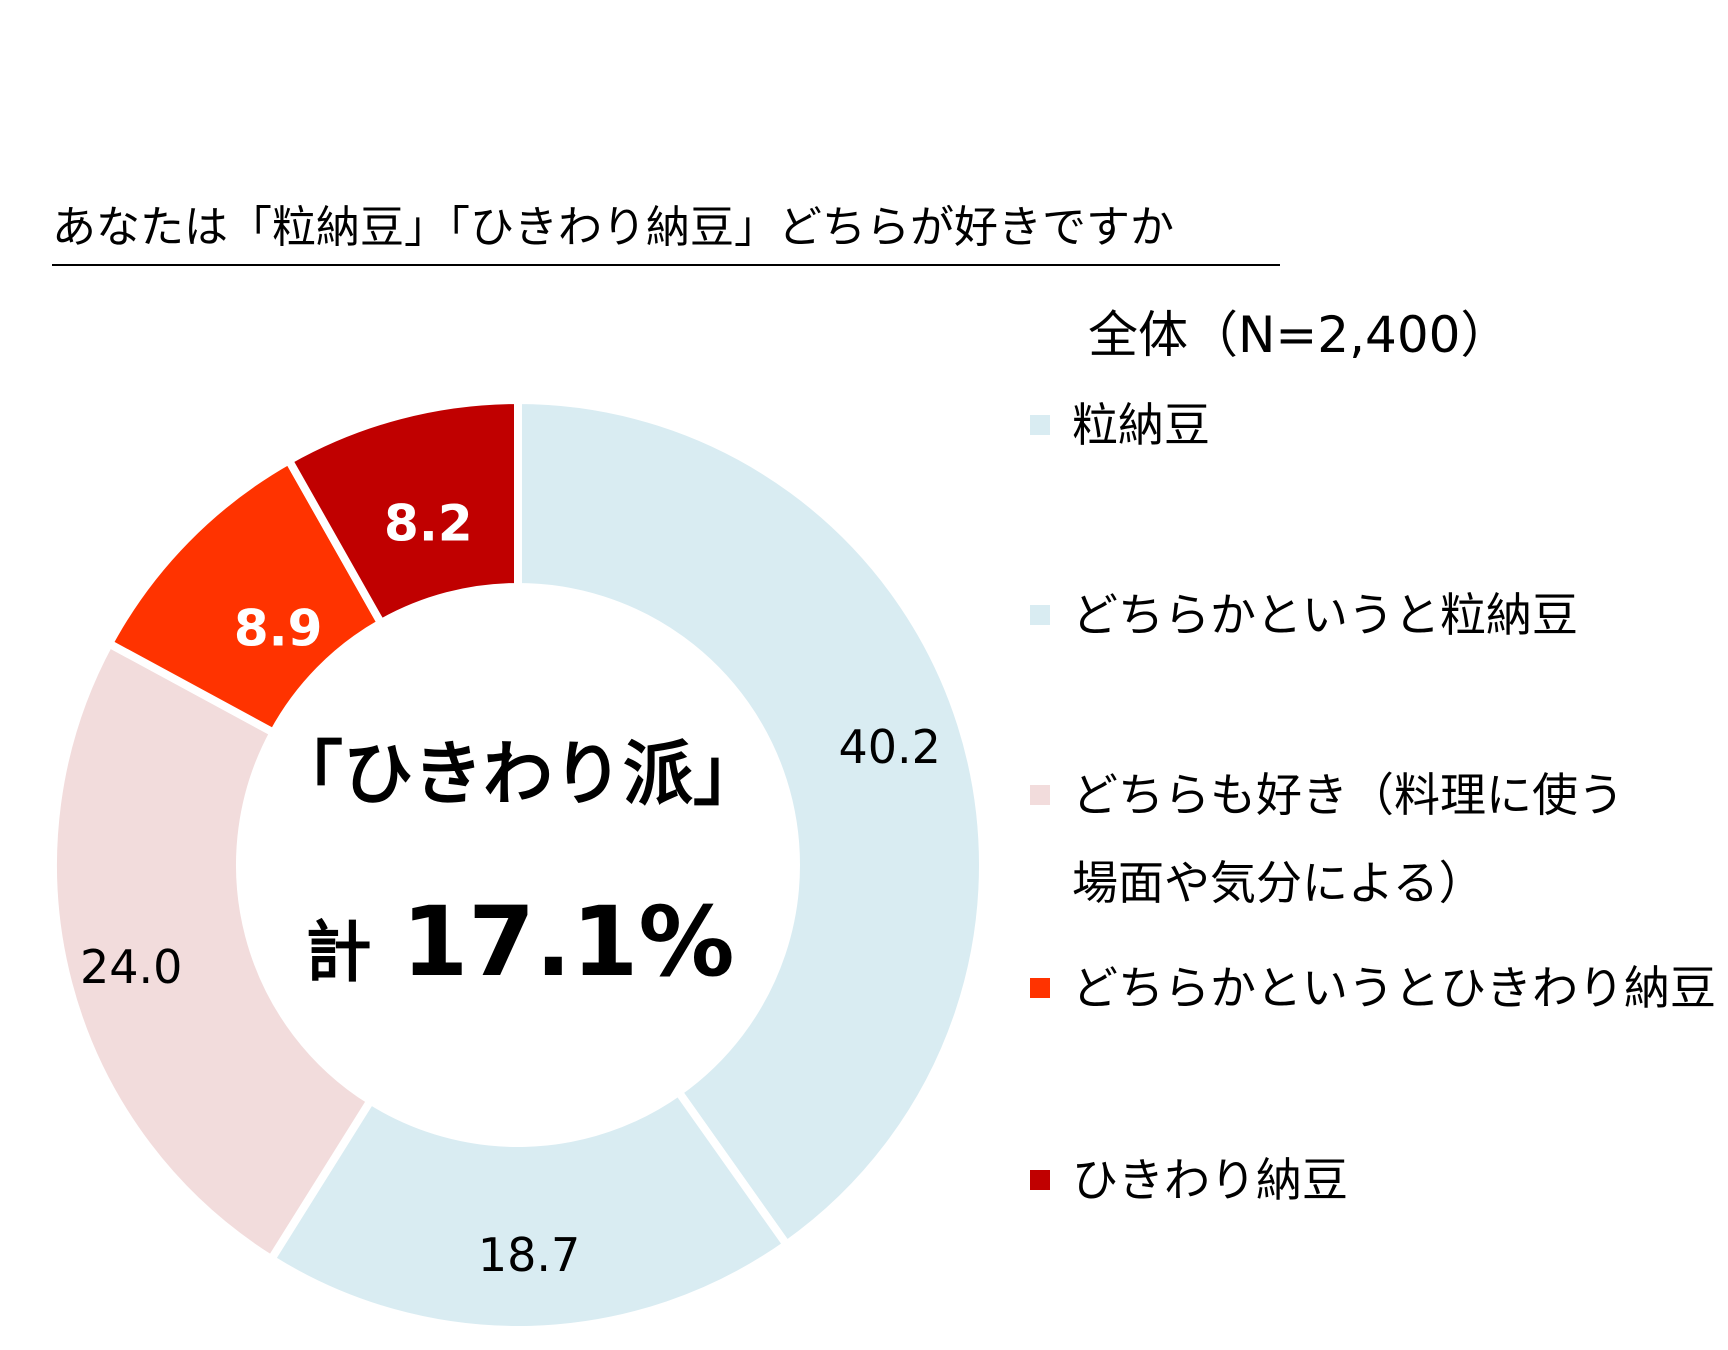 Image resolution: width=1728 pixels, height=1350 pixels. Describe the element at coordinates (1325, 615) in the screenshot. I see `legend-label: どちらかというと粒納豆` at that location.